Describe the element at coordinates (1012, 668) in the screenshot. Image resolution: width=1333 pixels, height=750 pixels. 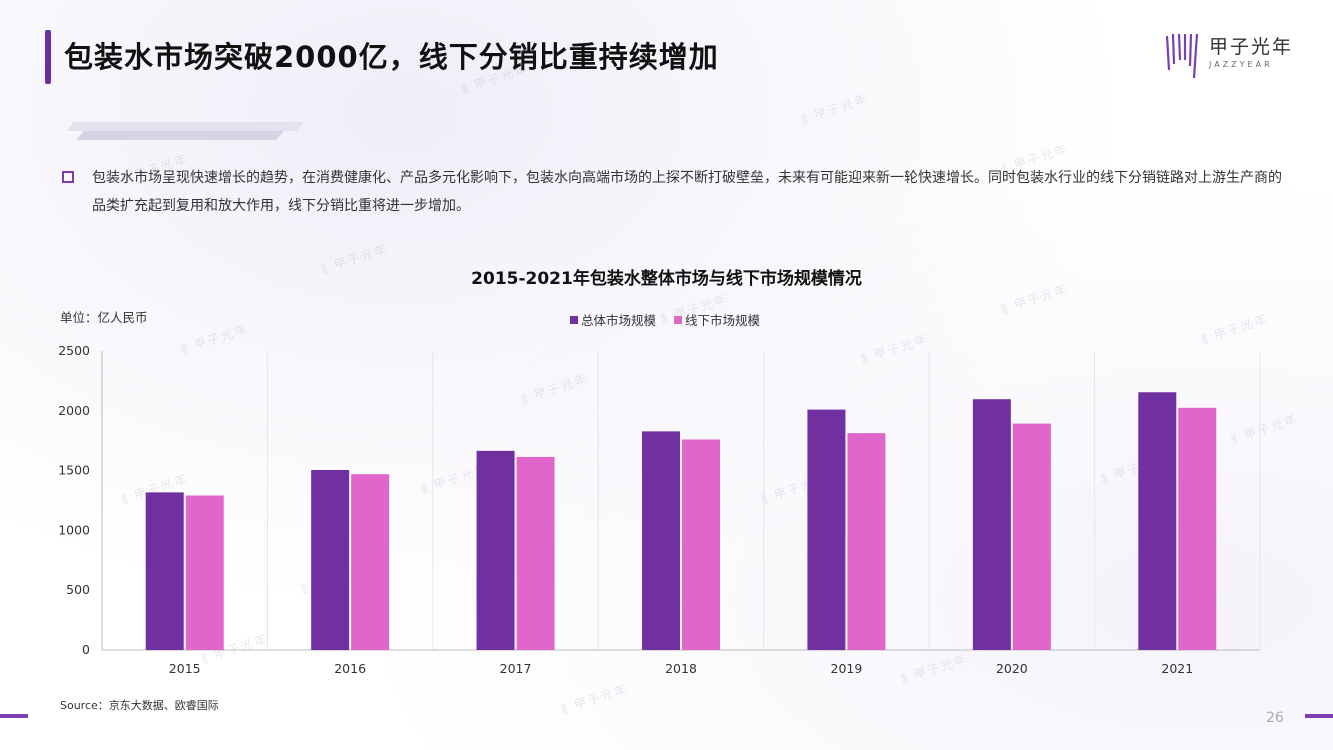
I see `x-tick-label: 2020` at that location.